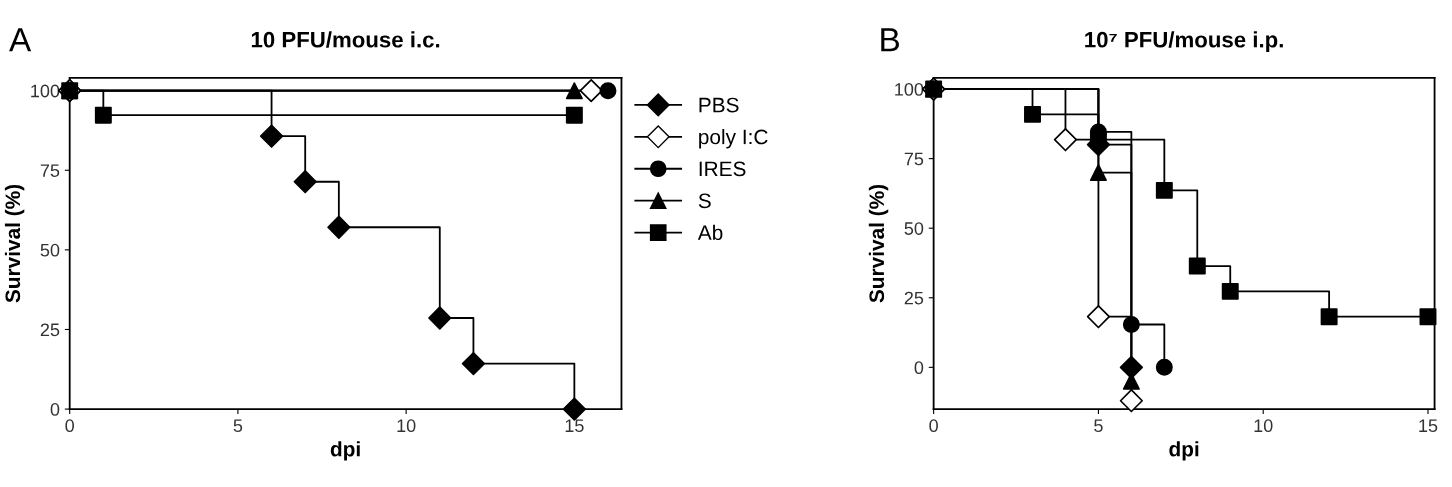 Image resolution: width=1452 pixels, height=487 pixels. What do you see at coordinates (1184, 41) in the screenshot?
I see `chart-title: 10⁷ PFU/mouse i.p.` at bounding box center [1184, 41].